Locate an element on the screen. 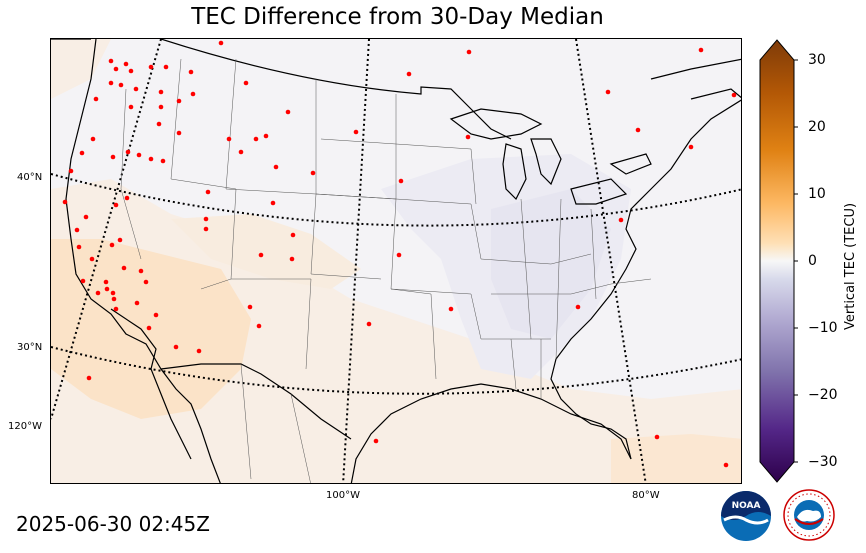  colorbar-tick-10: 10 is located at coordinates (817, 194).